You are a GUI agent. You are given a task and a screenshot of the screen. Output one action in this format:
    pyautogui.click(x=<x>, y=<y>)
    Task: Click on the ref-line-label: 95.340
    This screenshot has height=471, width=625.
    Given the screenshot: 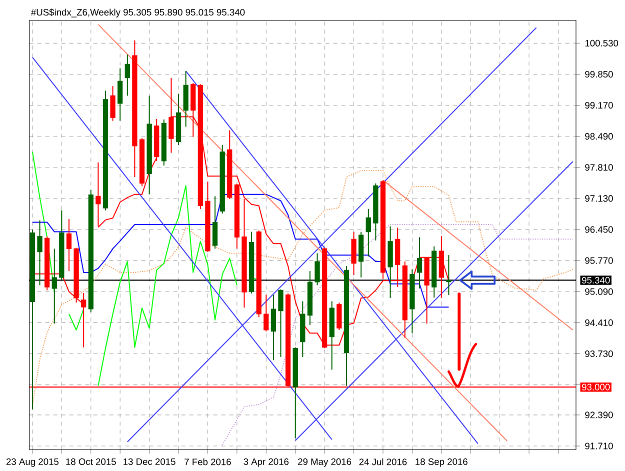 What is the action you would take?
    pyautogui.click(x=596, y=280)
    